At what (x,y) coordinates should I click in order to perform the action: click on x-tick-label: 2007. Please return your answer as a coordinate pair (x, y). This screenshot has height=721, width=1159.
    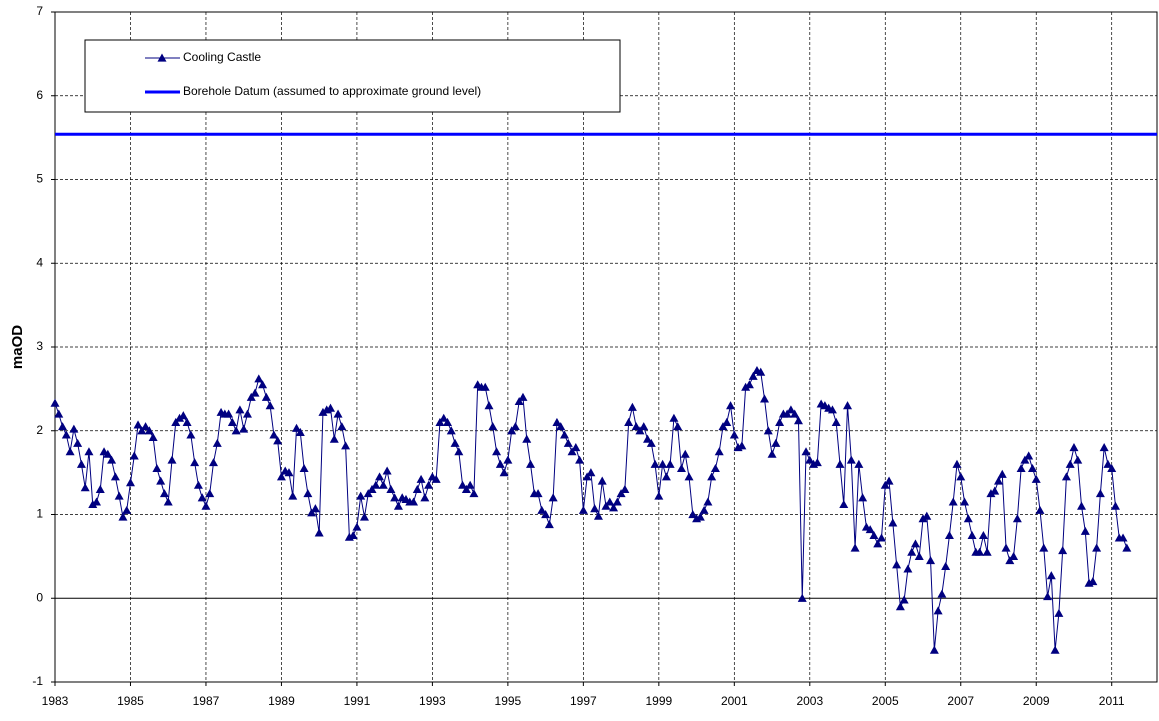
    Looking at the image, I should click on (960, 701).